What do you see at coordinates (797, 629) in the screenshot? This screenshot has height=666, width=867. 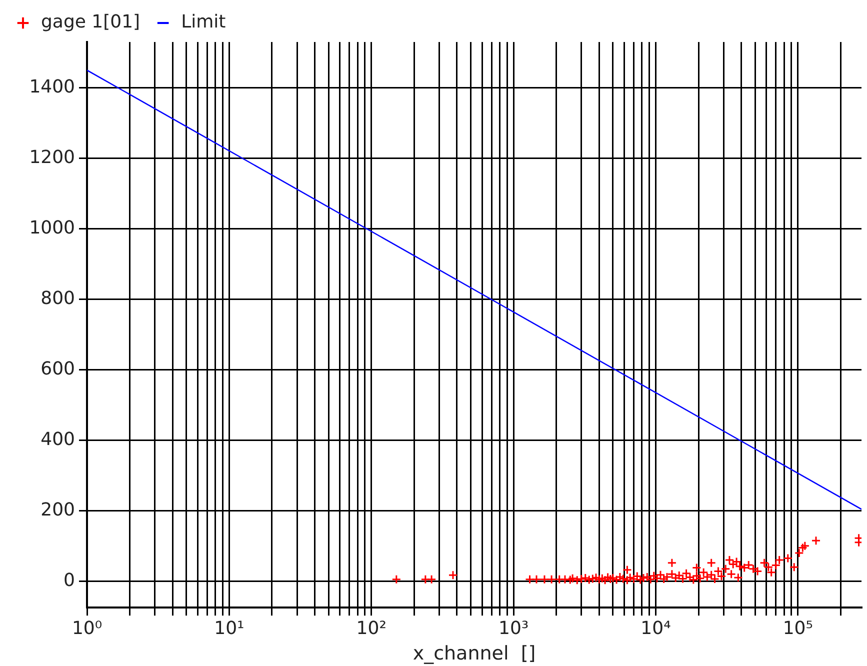 I see `x-tick-label: 10⁵` at bounding box center [797, 629].